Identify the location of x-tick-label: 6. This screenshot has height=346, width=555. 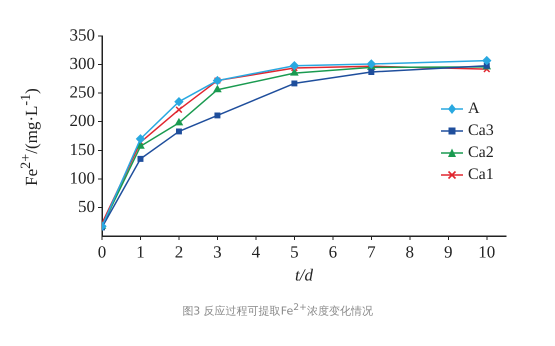
(333, 252).